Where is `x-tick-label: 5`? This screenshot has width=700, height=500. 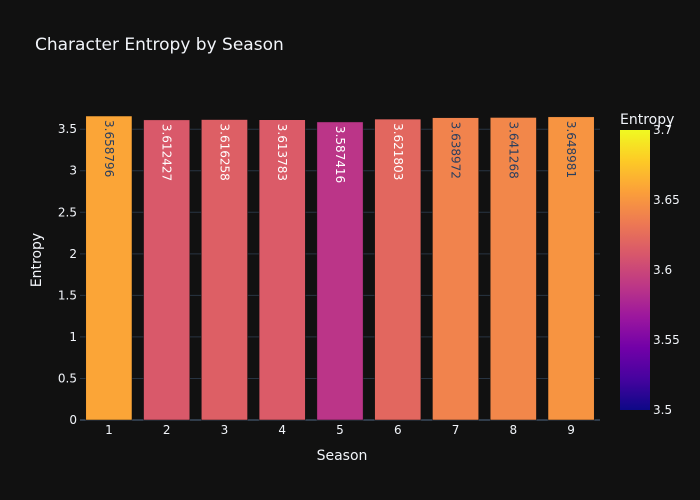 x-tick-label: 5 is located at coordinates (340, 430).